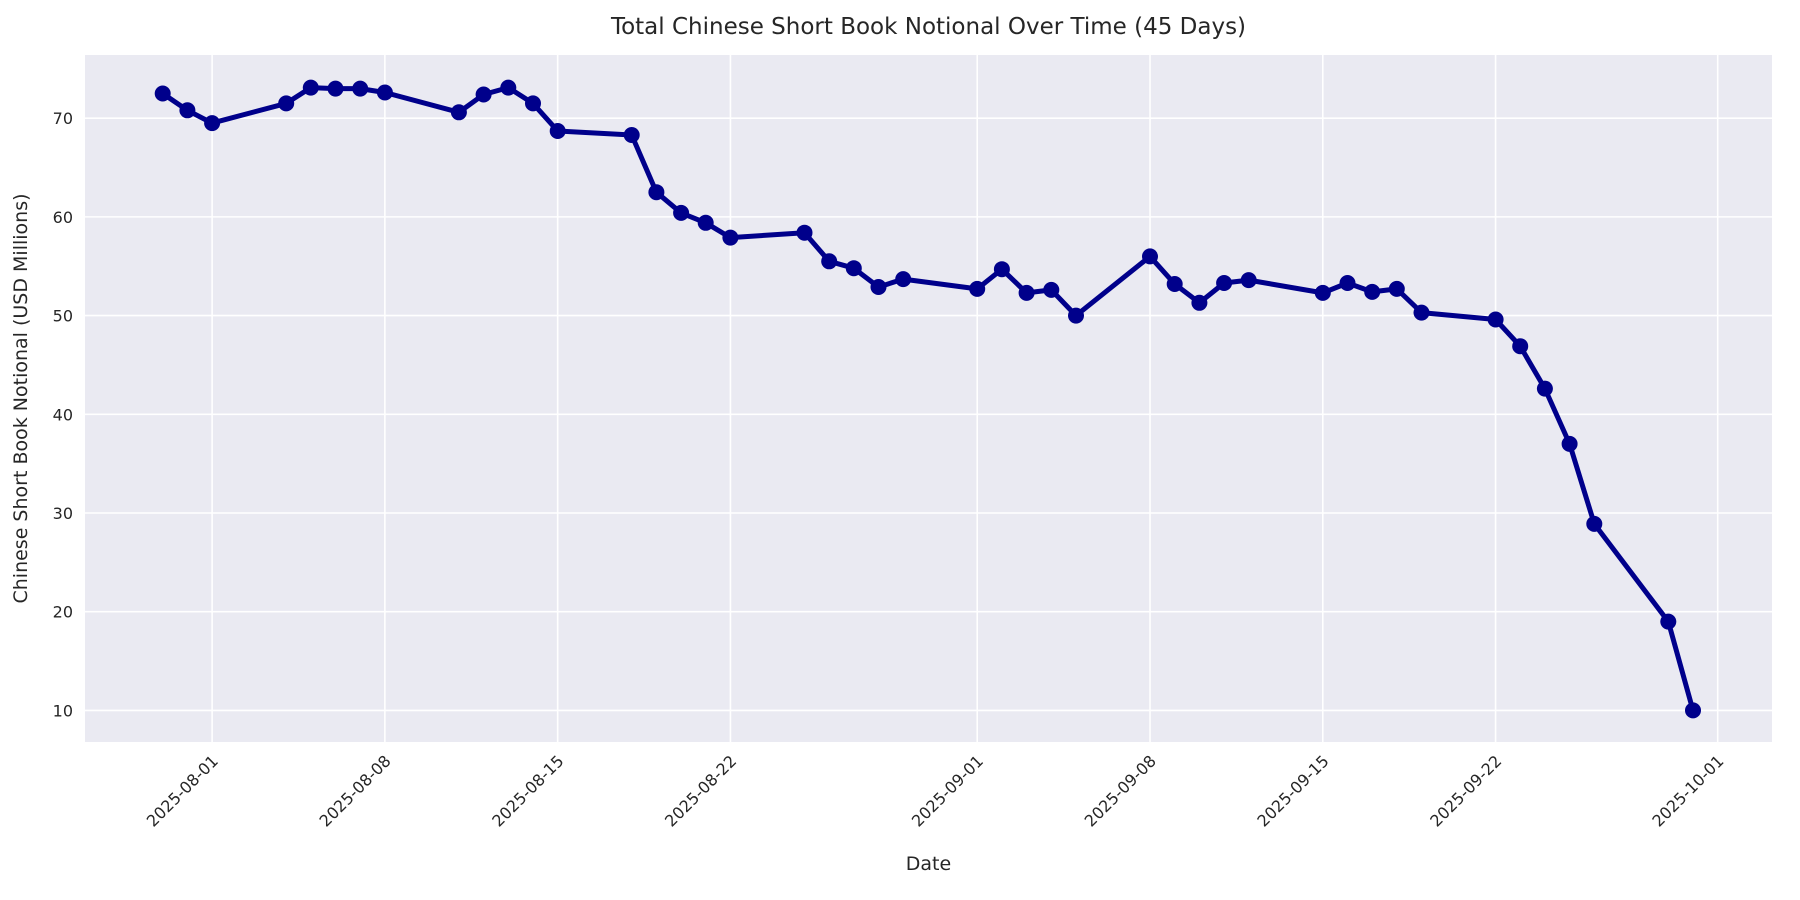 This screenshot has height=900, width=1800. I want to click on x-axis-label: Date, so click(928, 864).